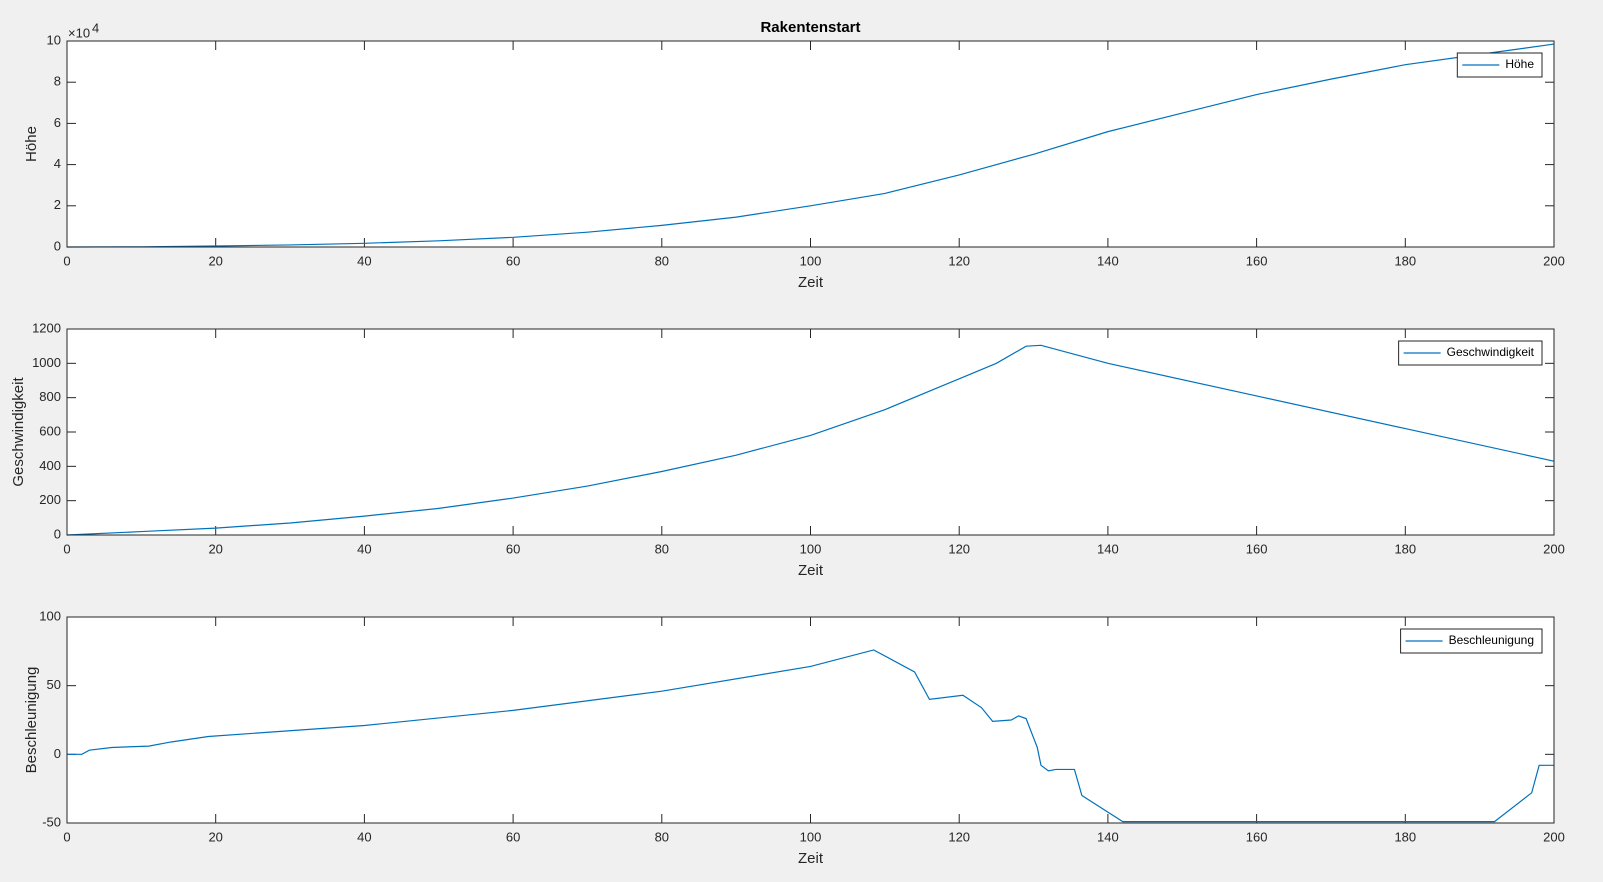 Image resolution: width=1603 pixels, height=882 pixels. What do you see at coordinates (1519, 64) in the screenshot?
I see `legend-label: Höhe` at bounding box center [1519, 64].